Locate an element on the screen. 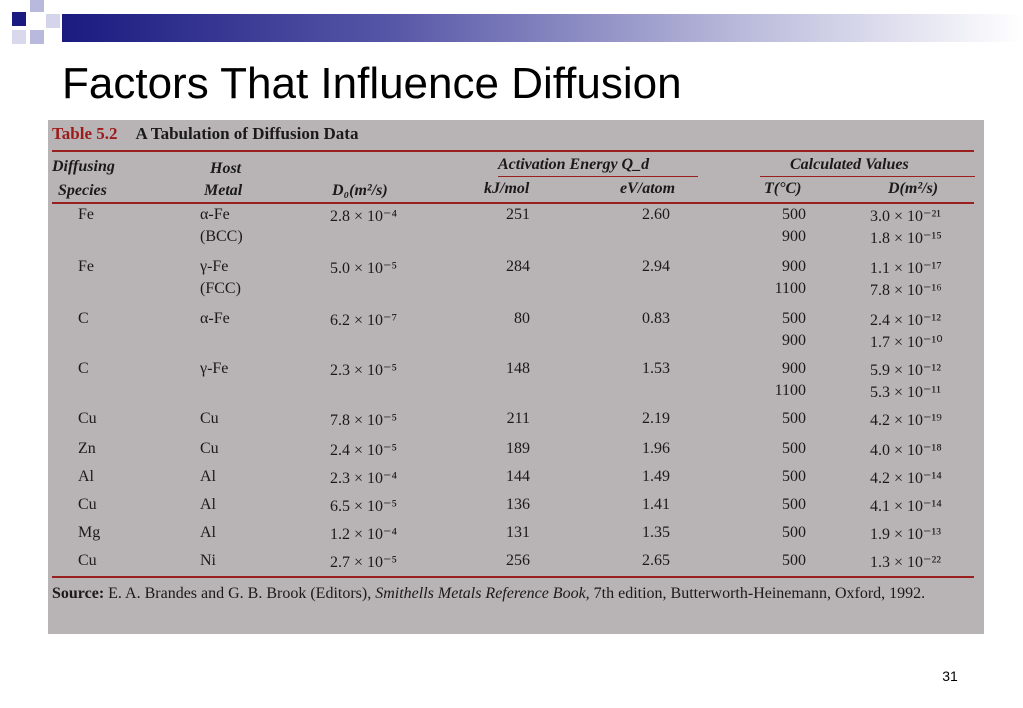 This screenshot has width=1023, height=708. cell-d0: 2.8 × 10⁻⁴ is located at coordinates (364, 216).